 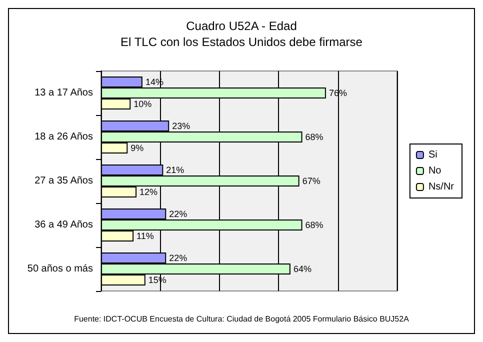 What do you see at coordinates (149, 192) in the screenshot?
I see `data-label: 12%` at bounding box center [149, 192].